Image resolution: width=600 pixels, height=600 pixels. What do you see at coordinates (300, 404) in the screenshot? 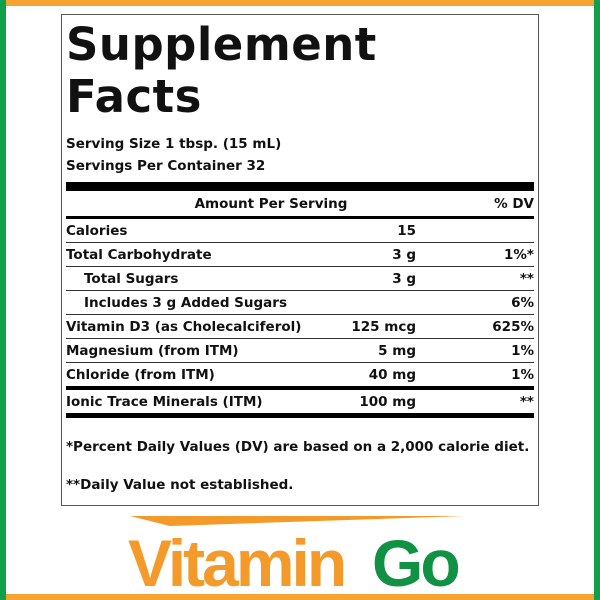
I see `table-row: Ionic Trace Minerals (ITM) 100 mg **` at bounding box center [300, 404].